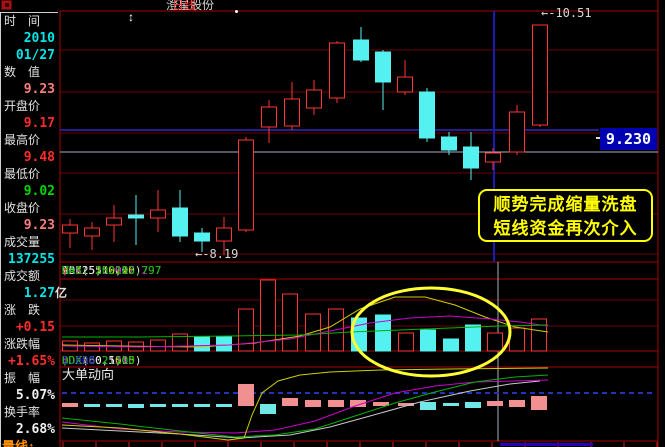  Describe the element at coordinates (22, 378) in the screenshot. I see `quote-label: 振 幅` at that location.